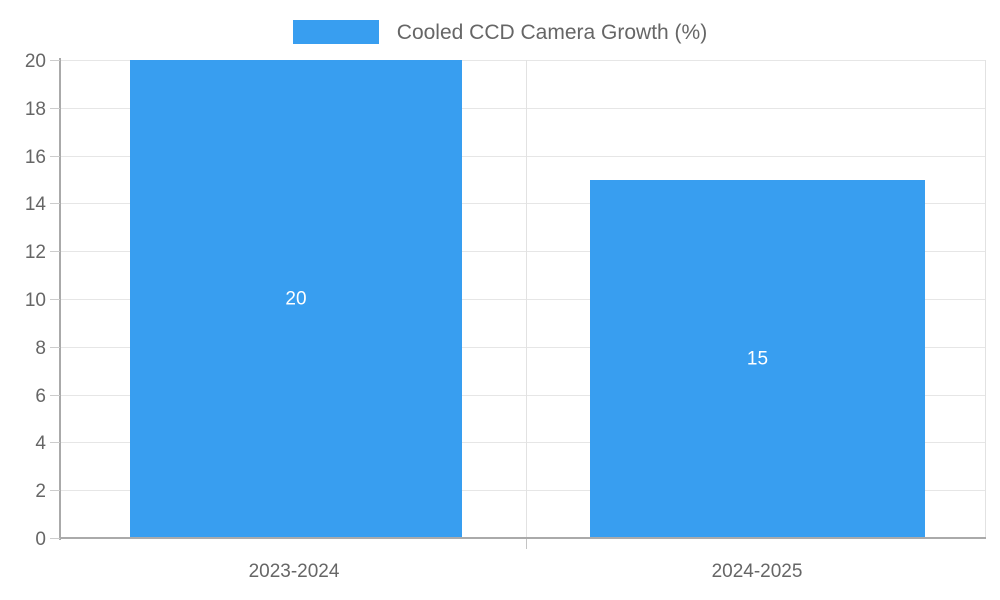  I want to click on y-axis-line, so click(60, 299).